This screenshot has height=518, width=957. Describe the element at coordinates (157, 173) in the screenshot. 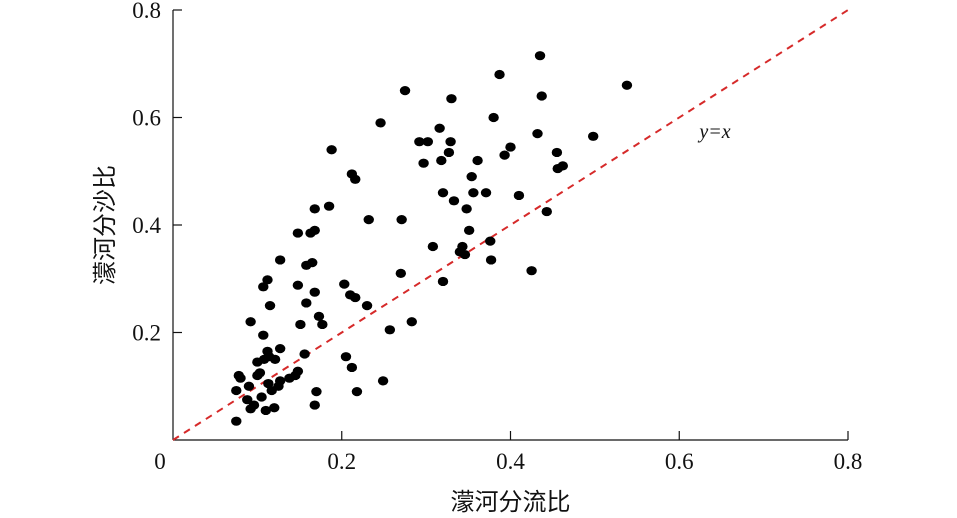

I see `y-ticks: 0.2 0.4 0.6 0.8` at that location.